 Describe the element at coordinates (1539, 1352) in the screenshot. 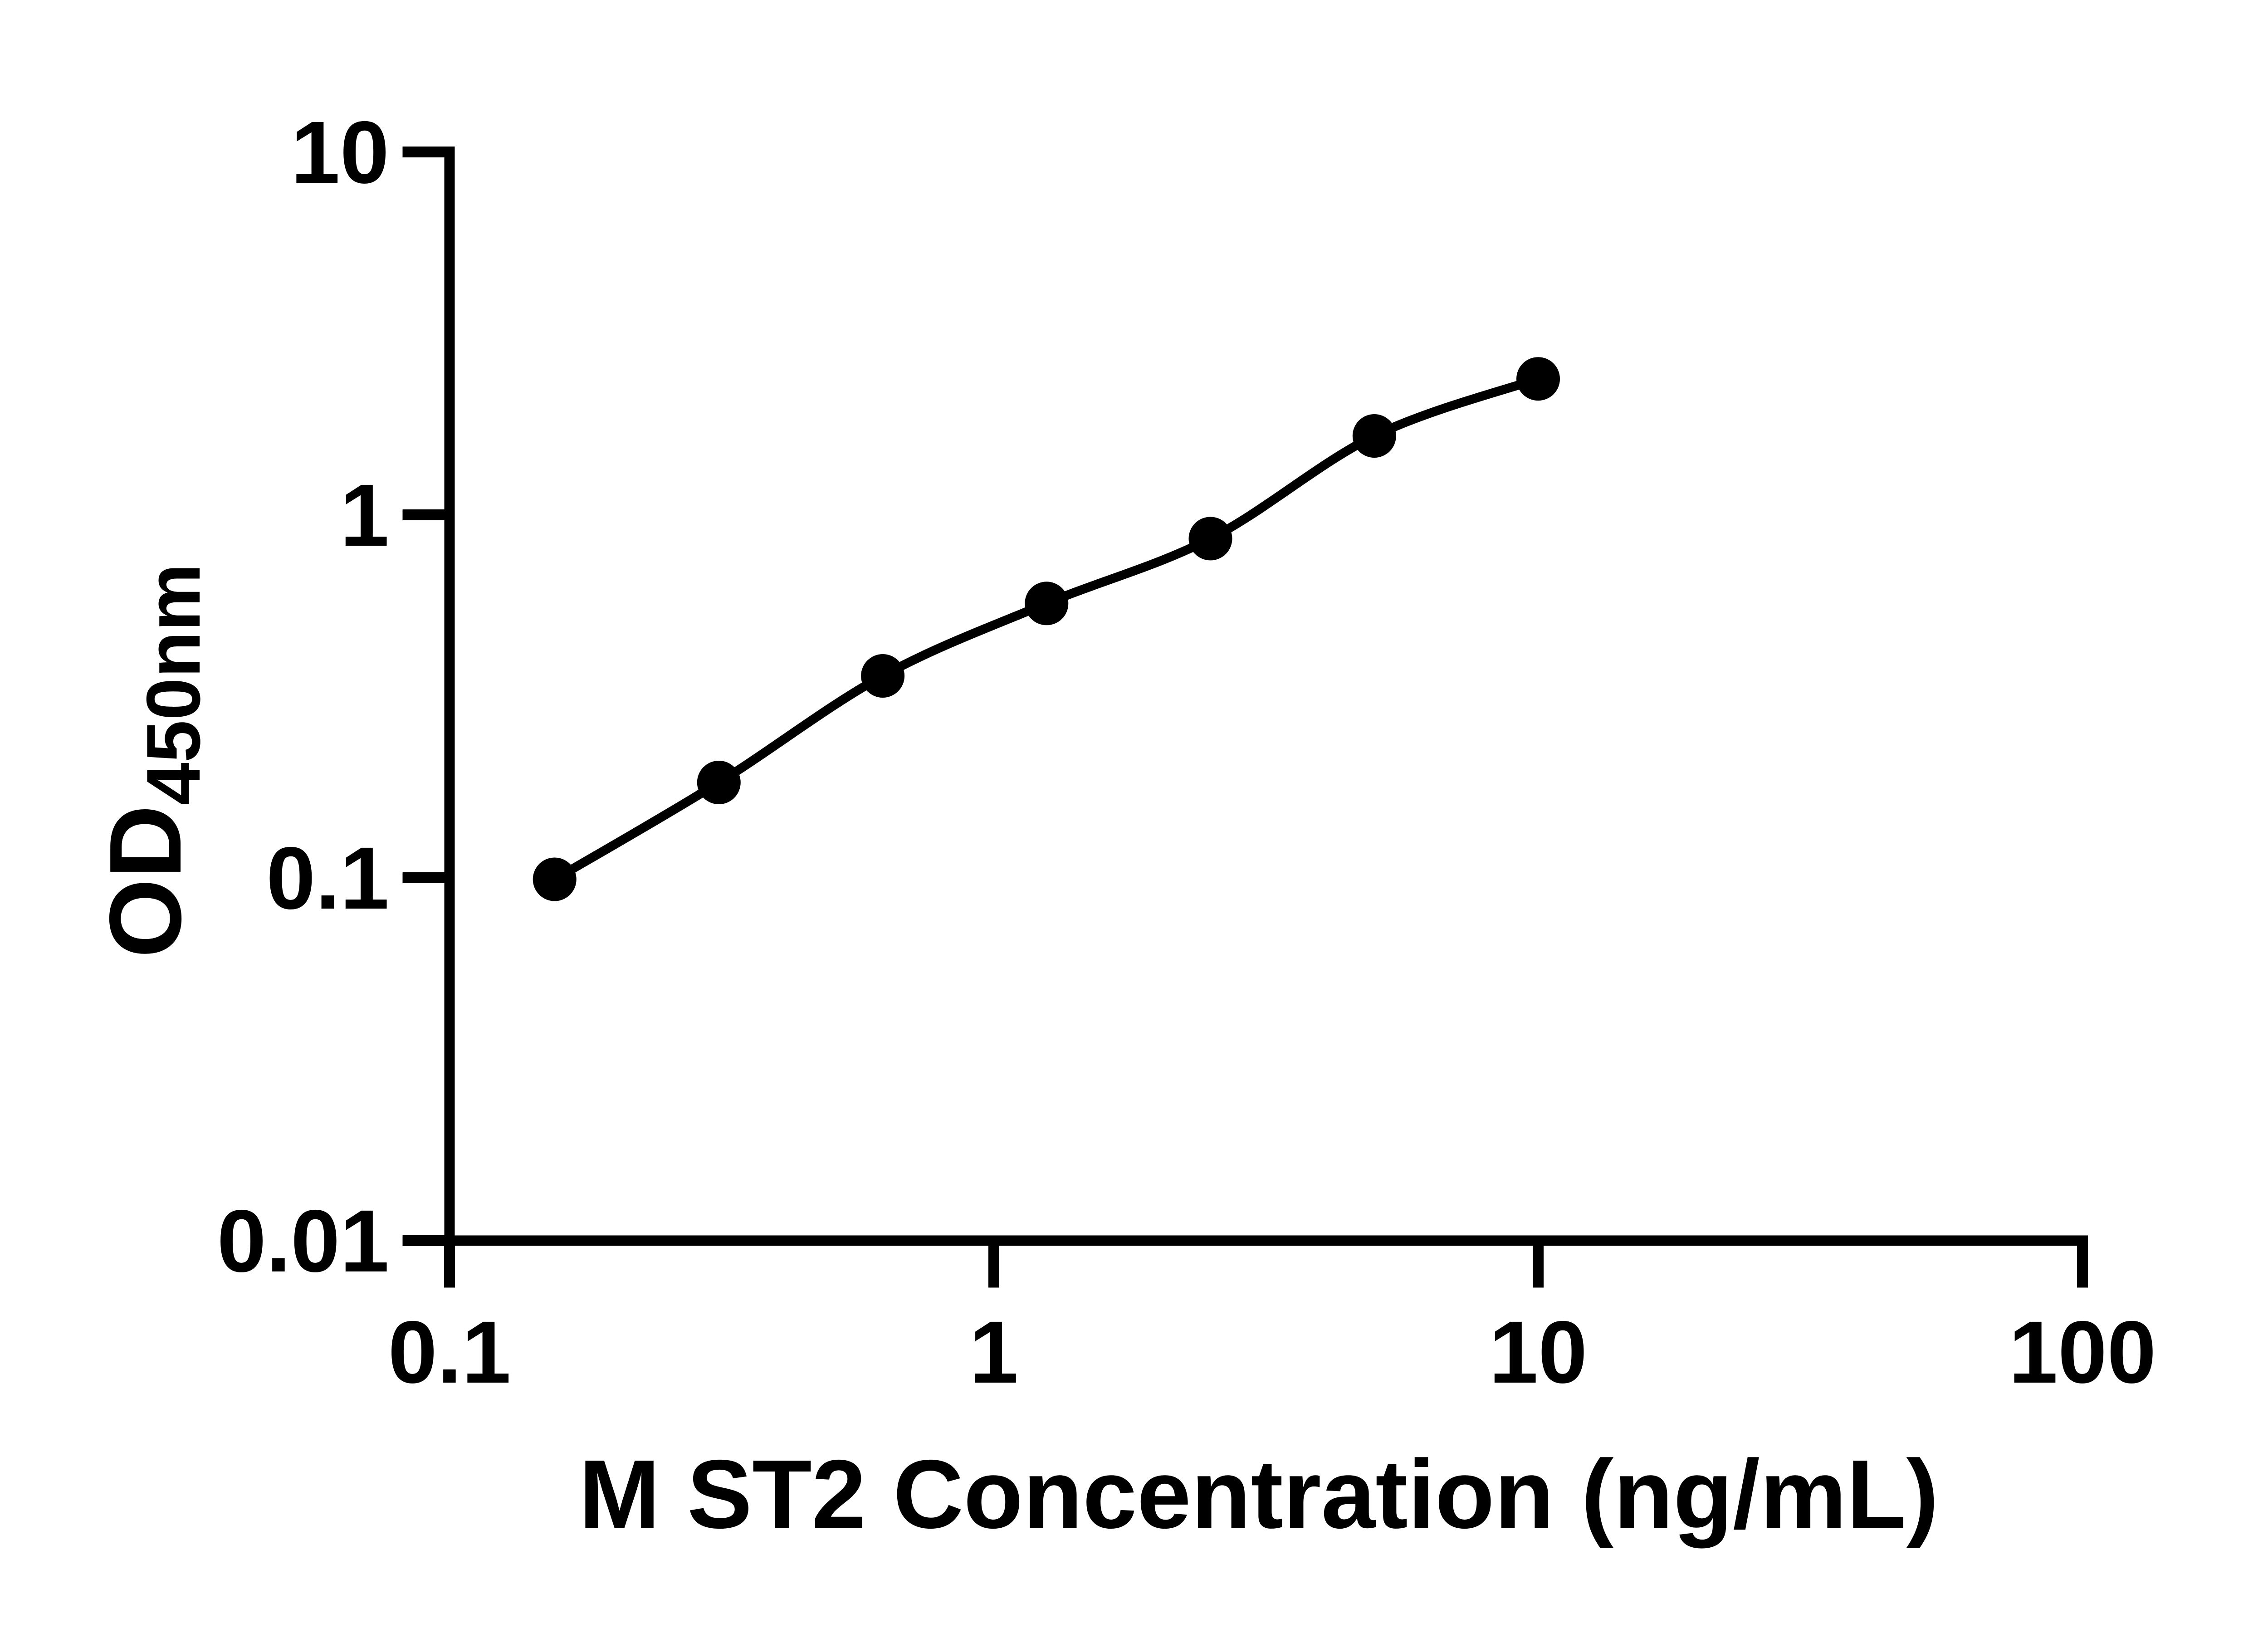

I see `x-tick-label: 10` at that location.